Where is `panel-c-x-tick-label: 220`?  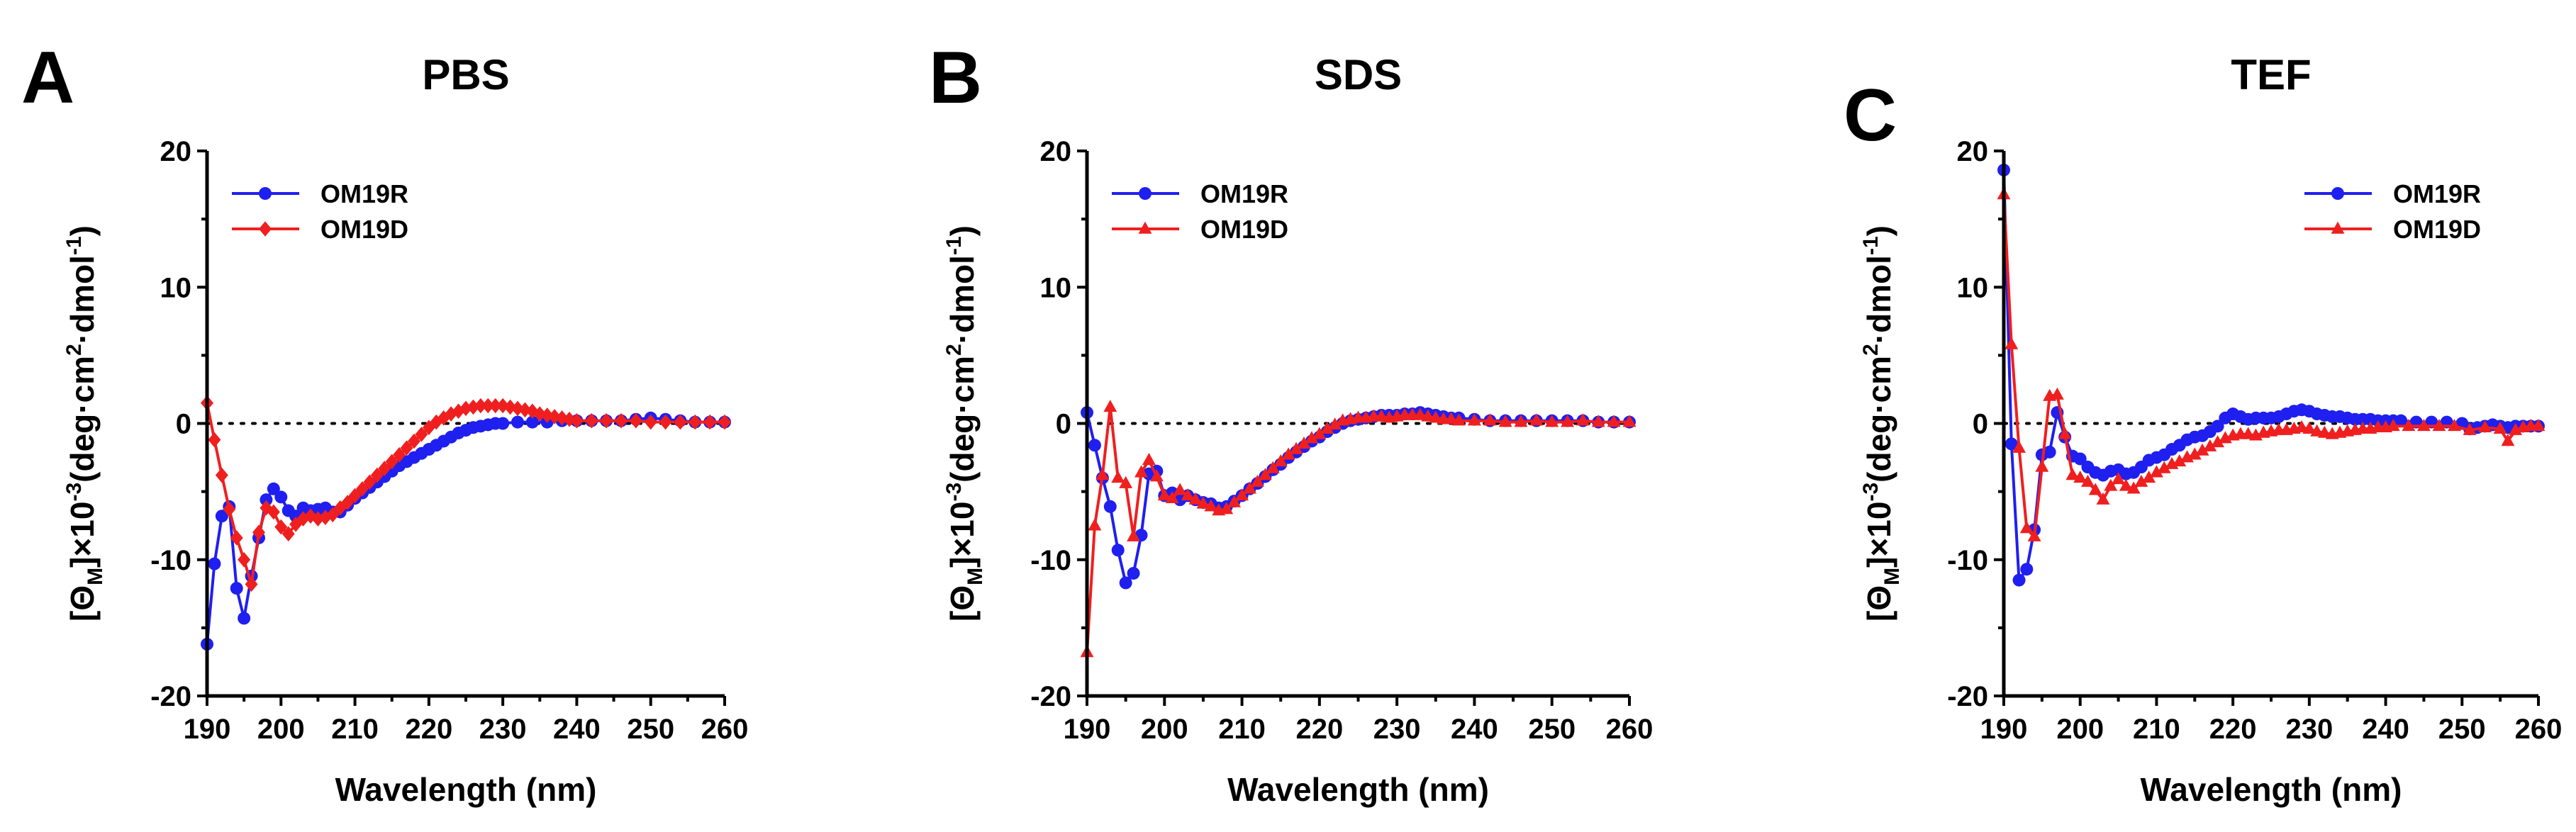 panel-c-x-tick-label: 220 is located at coordinates (2233, 729).